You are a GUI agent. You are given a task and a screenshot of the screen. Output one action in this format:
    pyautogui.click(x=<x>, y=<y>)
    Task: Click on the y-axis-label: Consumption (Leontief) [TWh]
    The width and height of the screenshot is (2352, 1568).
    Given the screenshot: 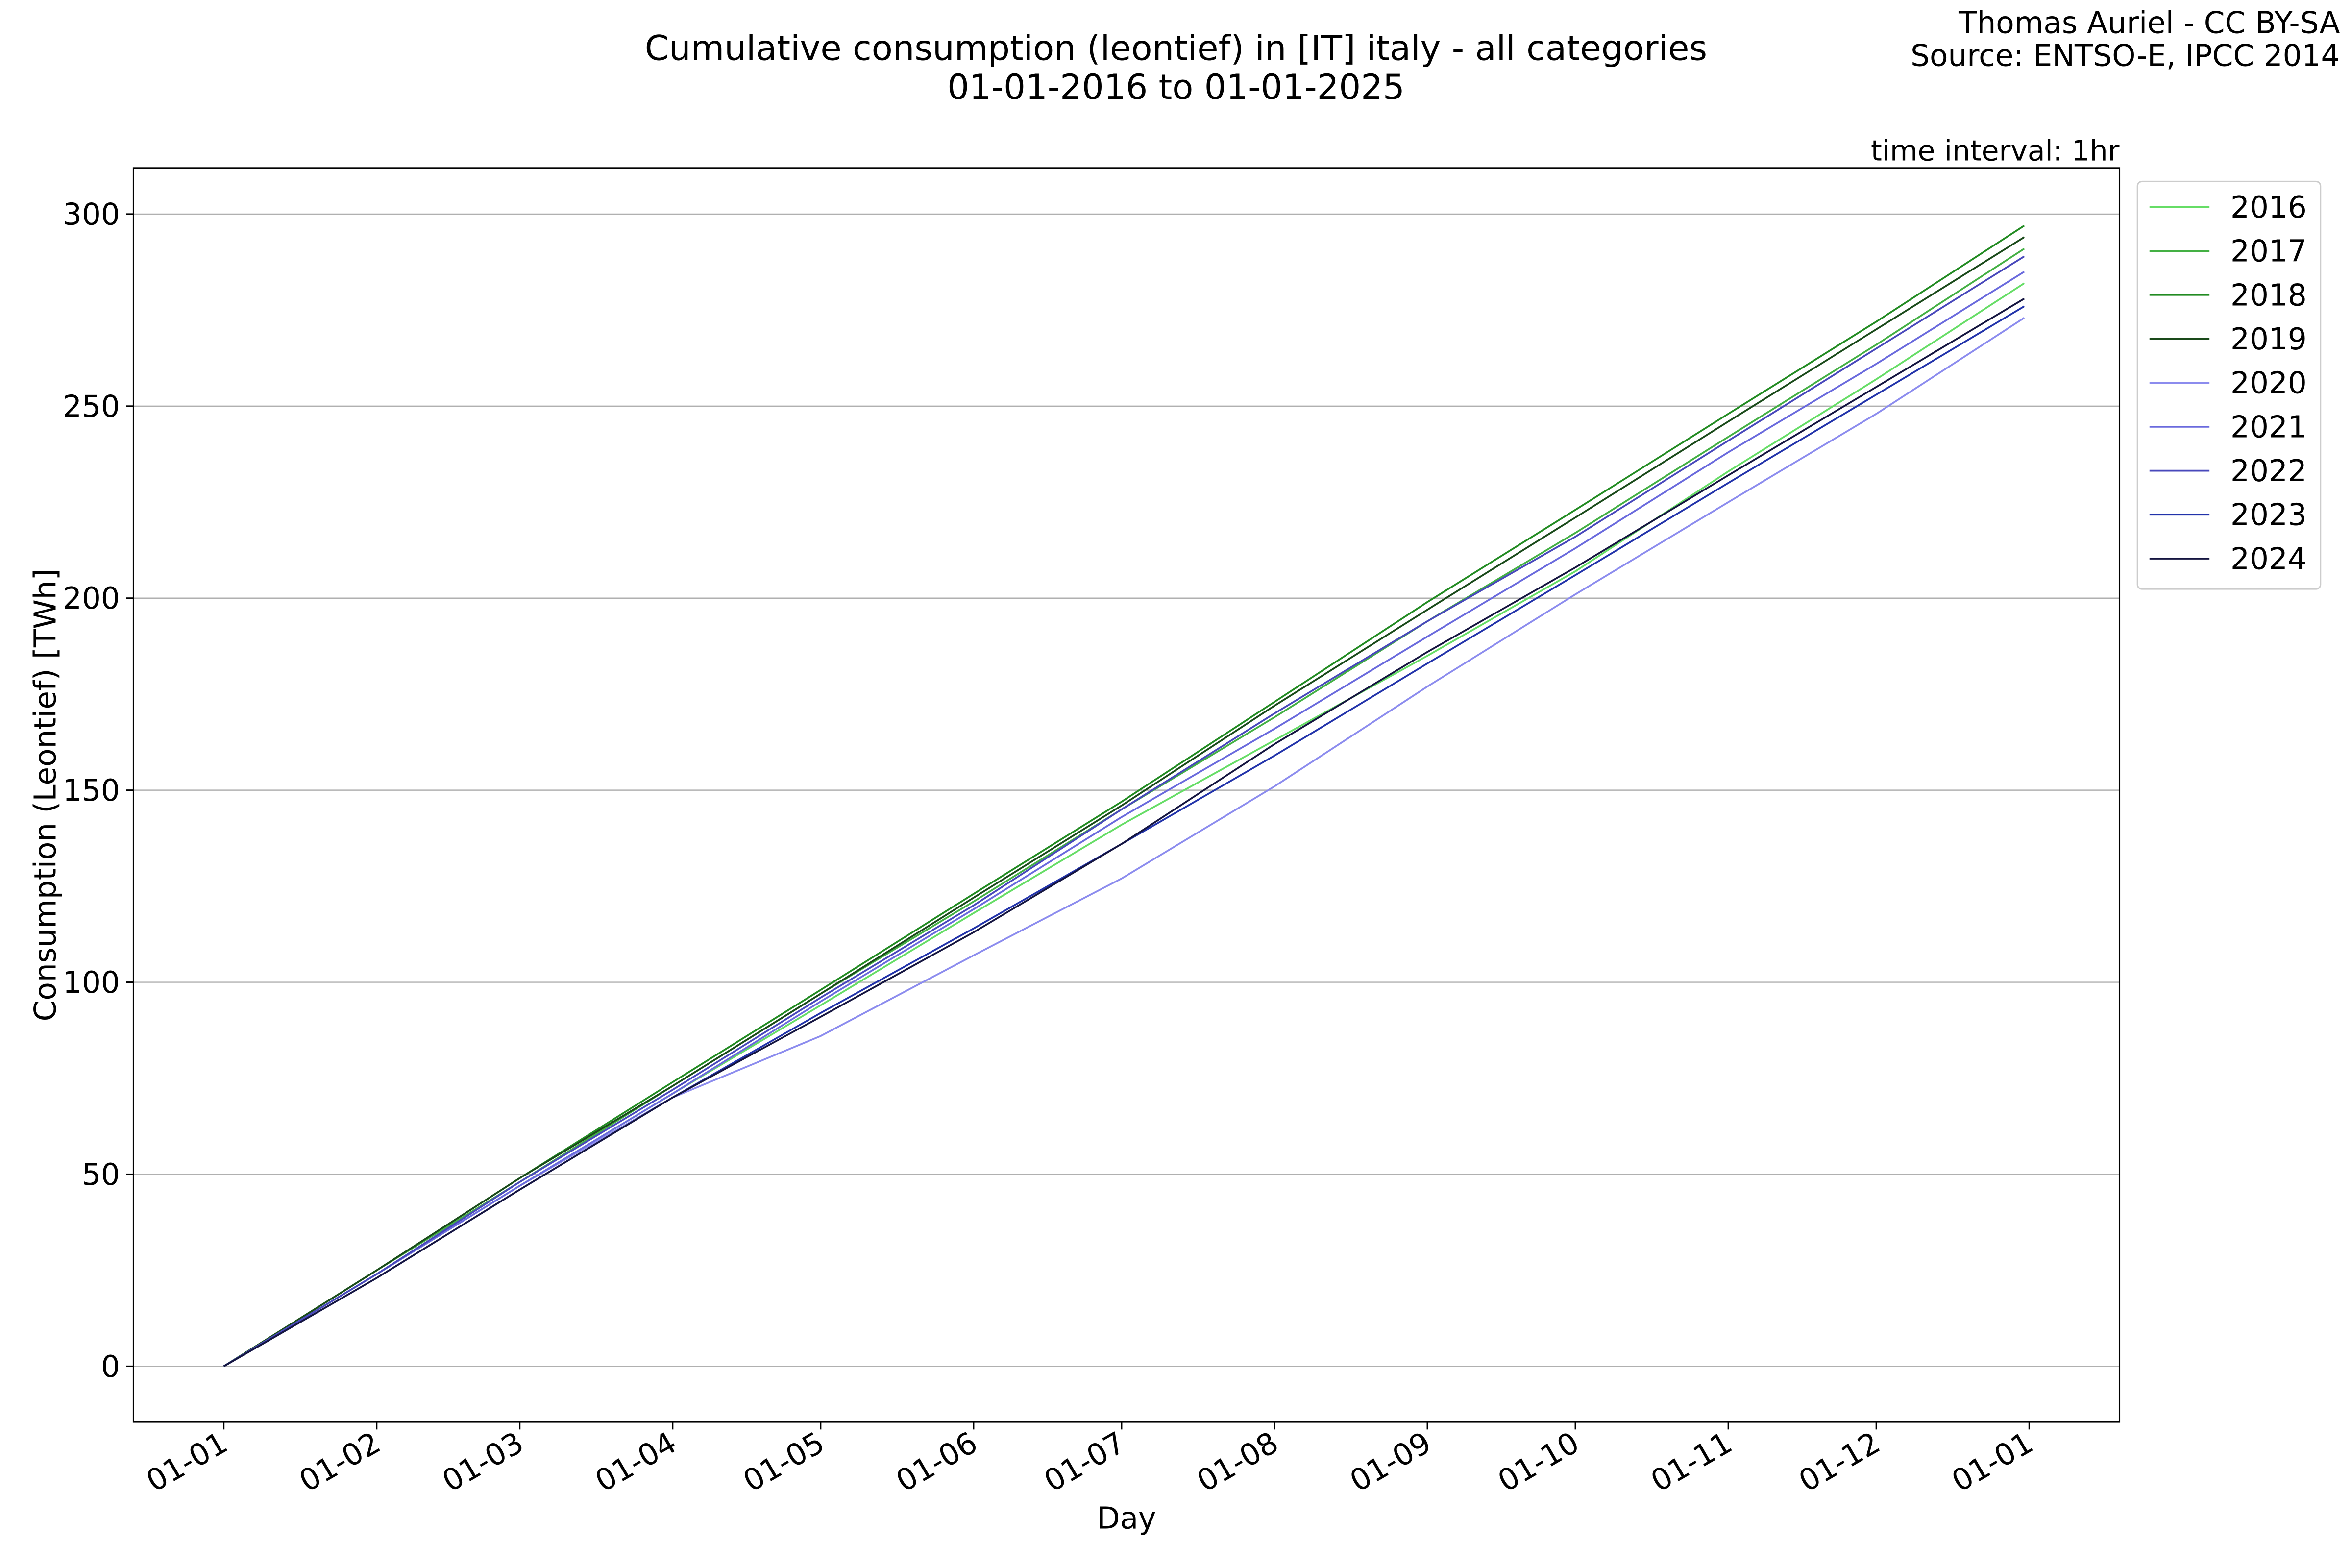 What is the action you would take?
    pyautogui.click(x=45, y=795)
    